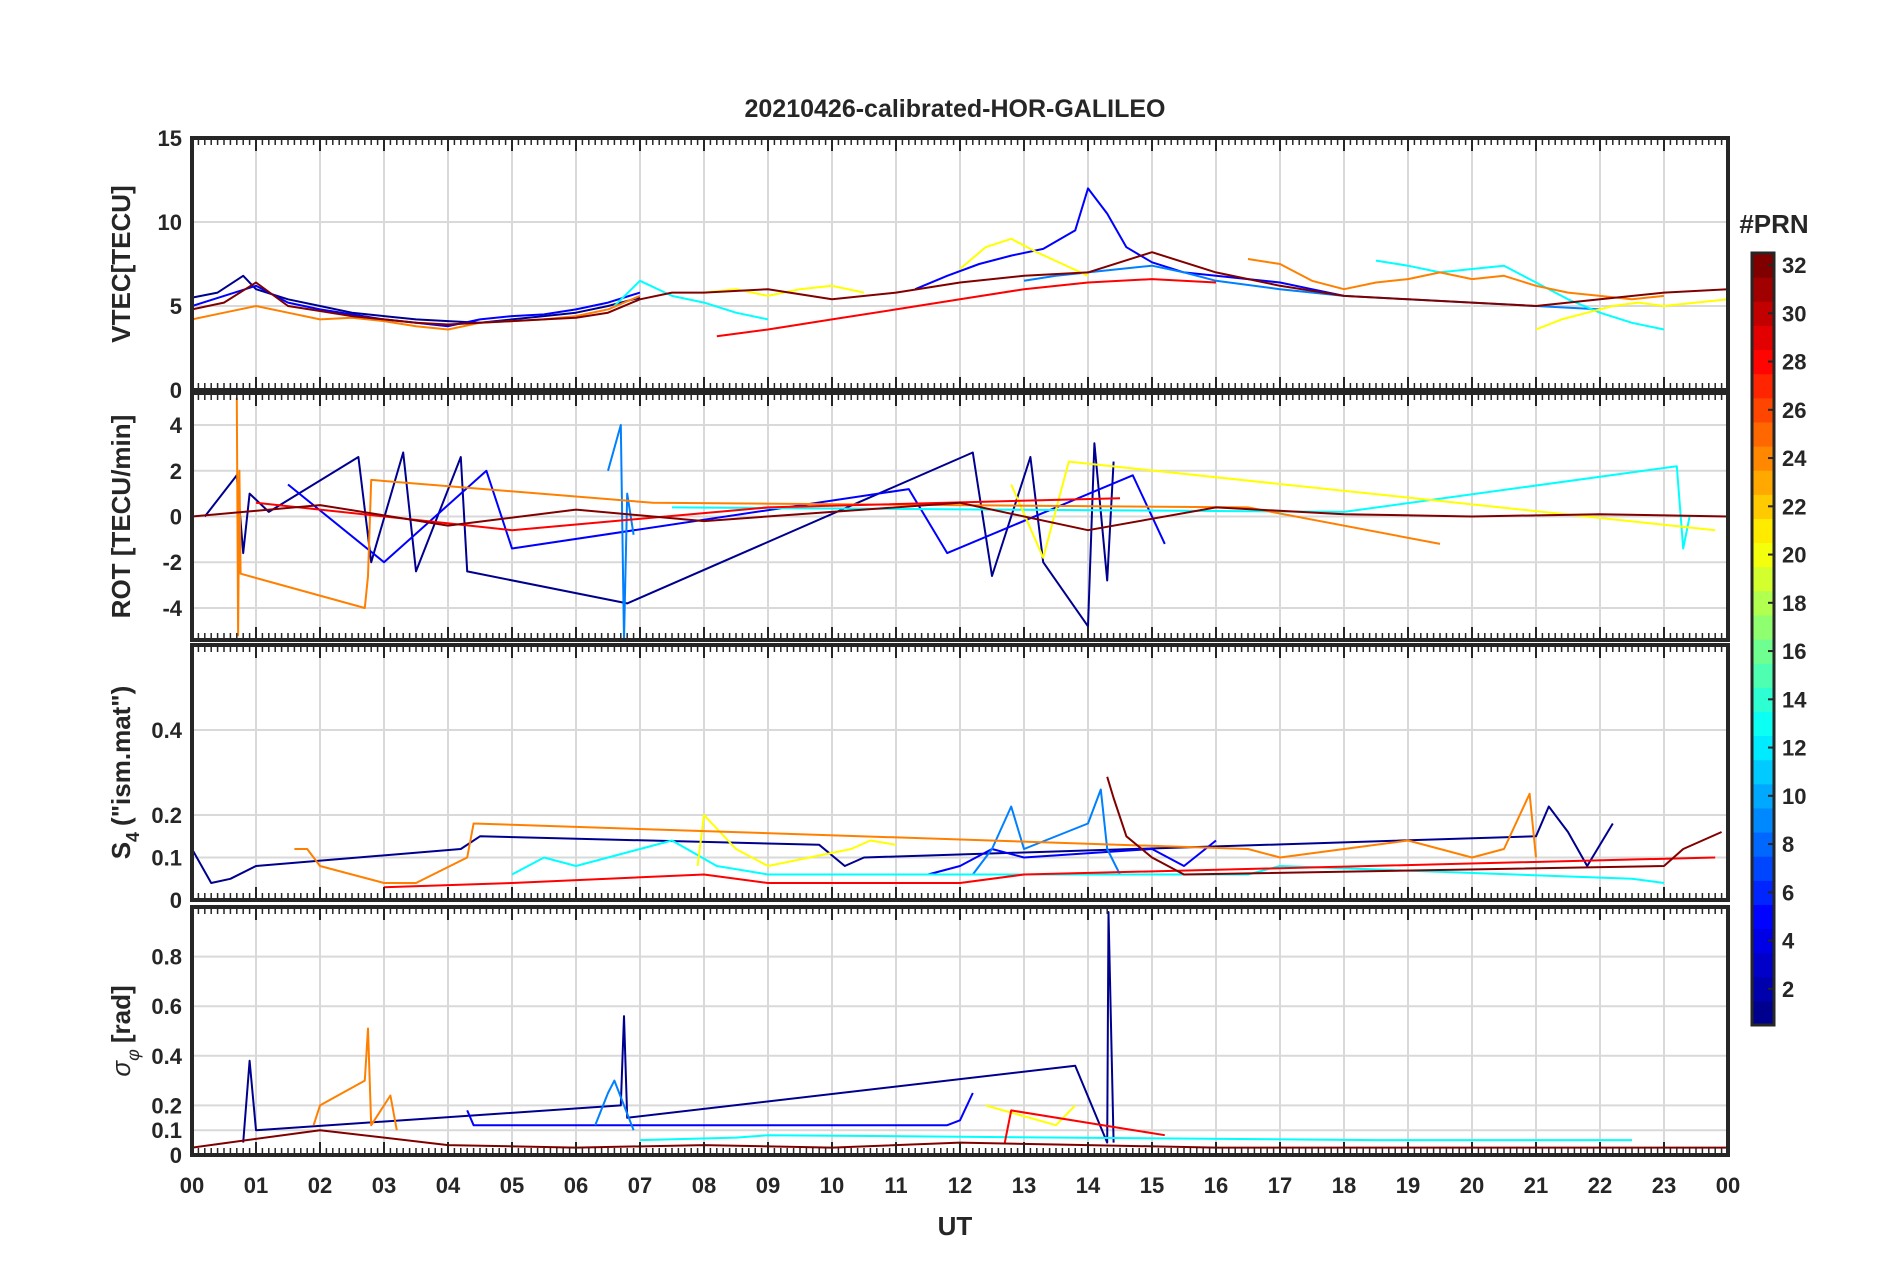 The image size is (1902, 1272). Describe the element at coordinates (1794, 651) in the screenshot. I see `colorbar-tick-label: 16` at that location.